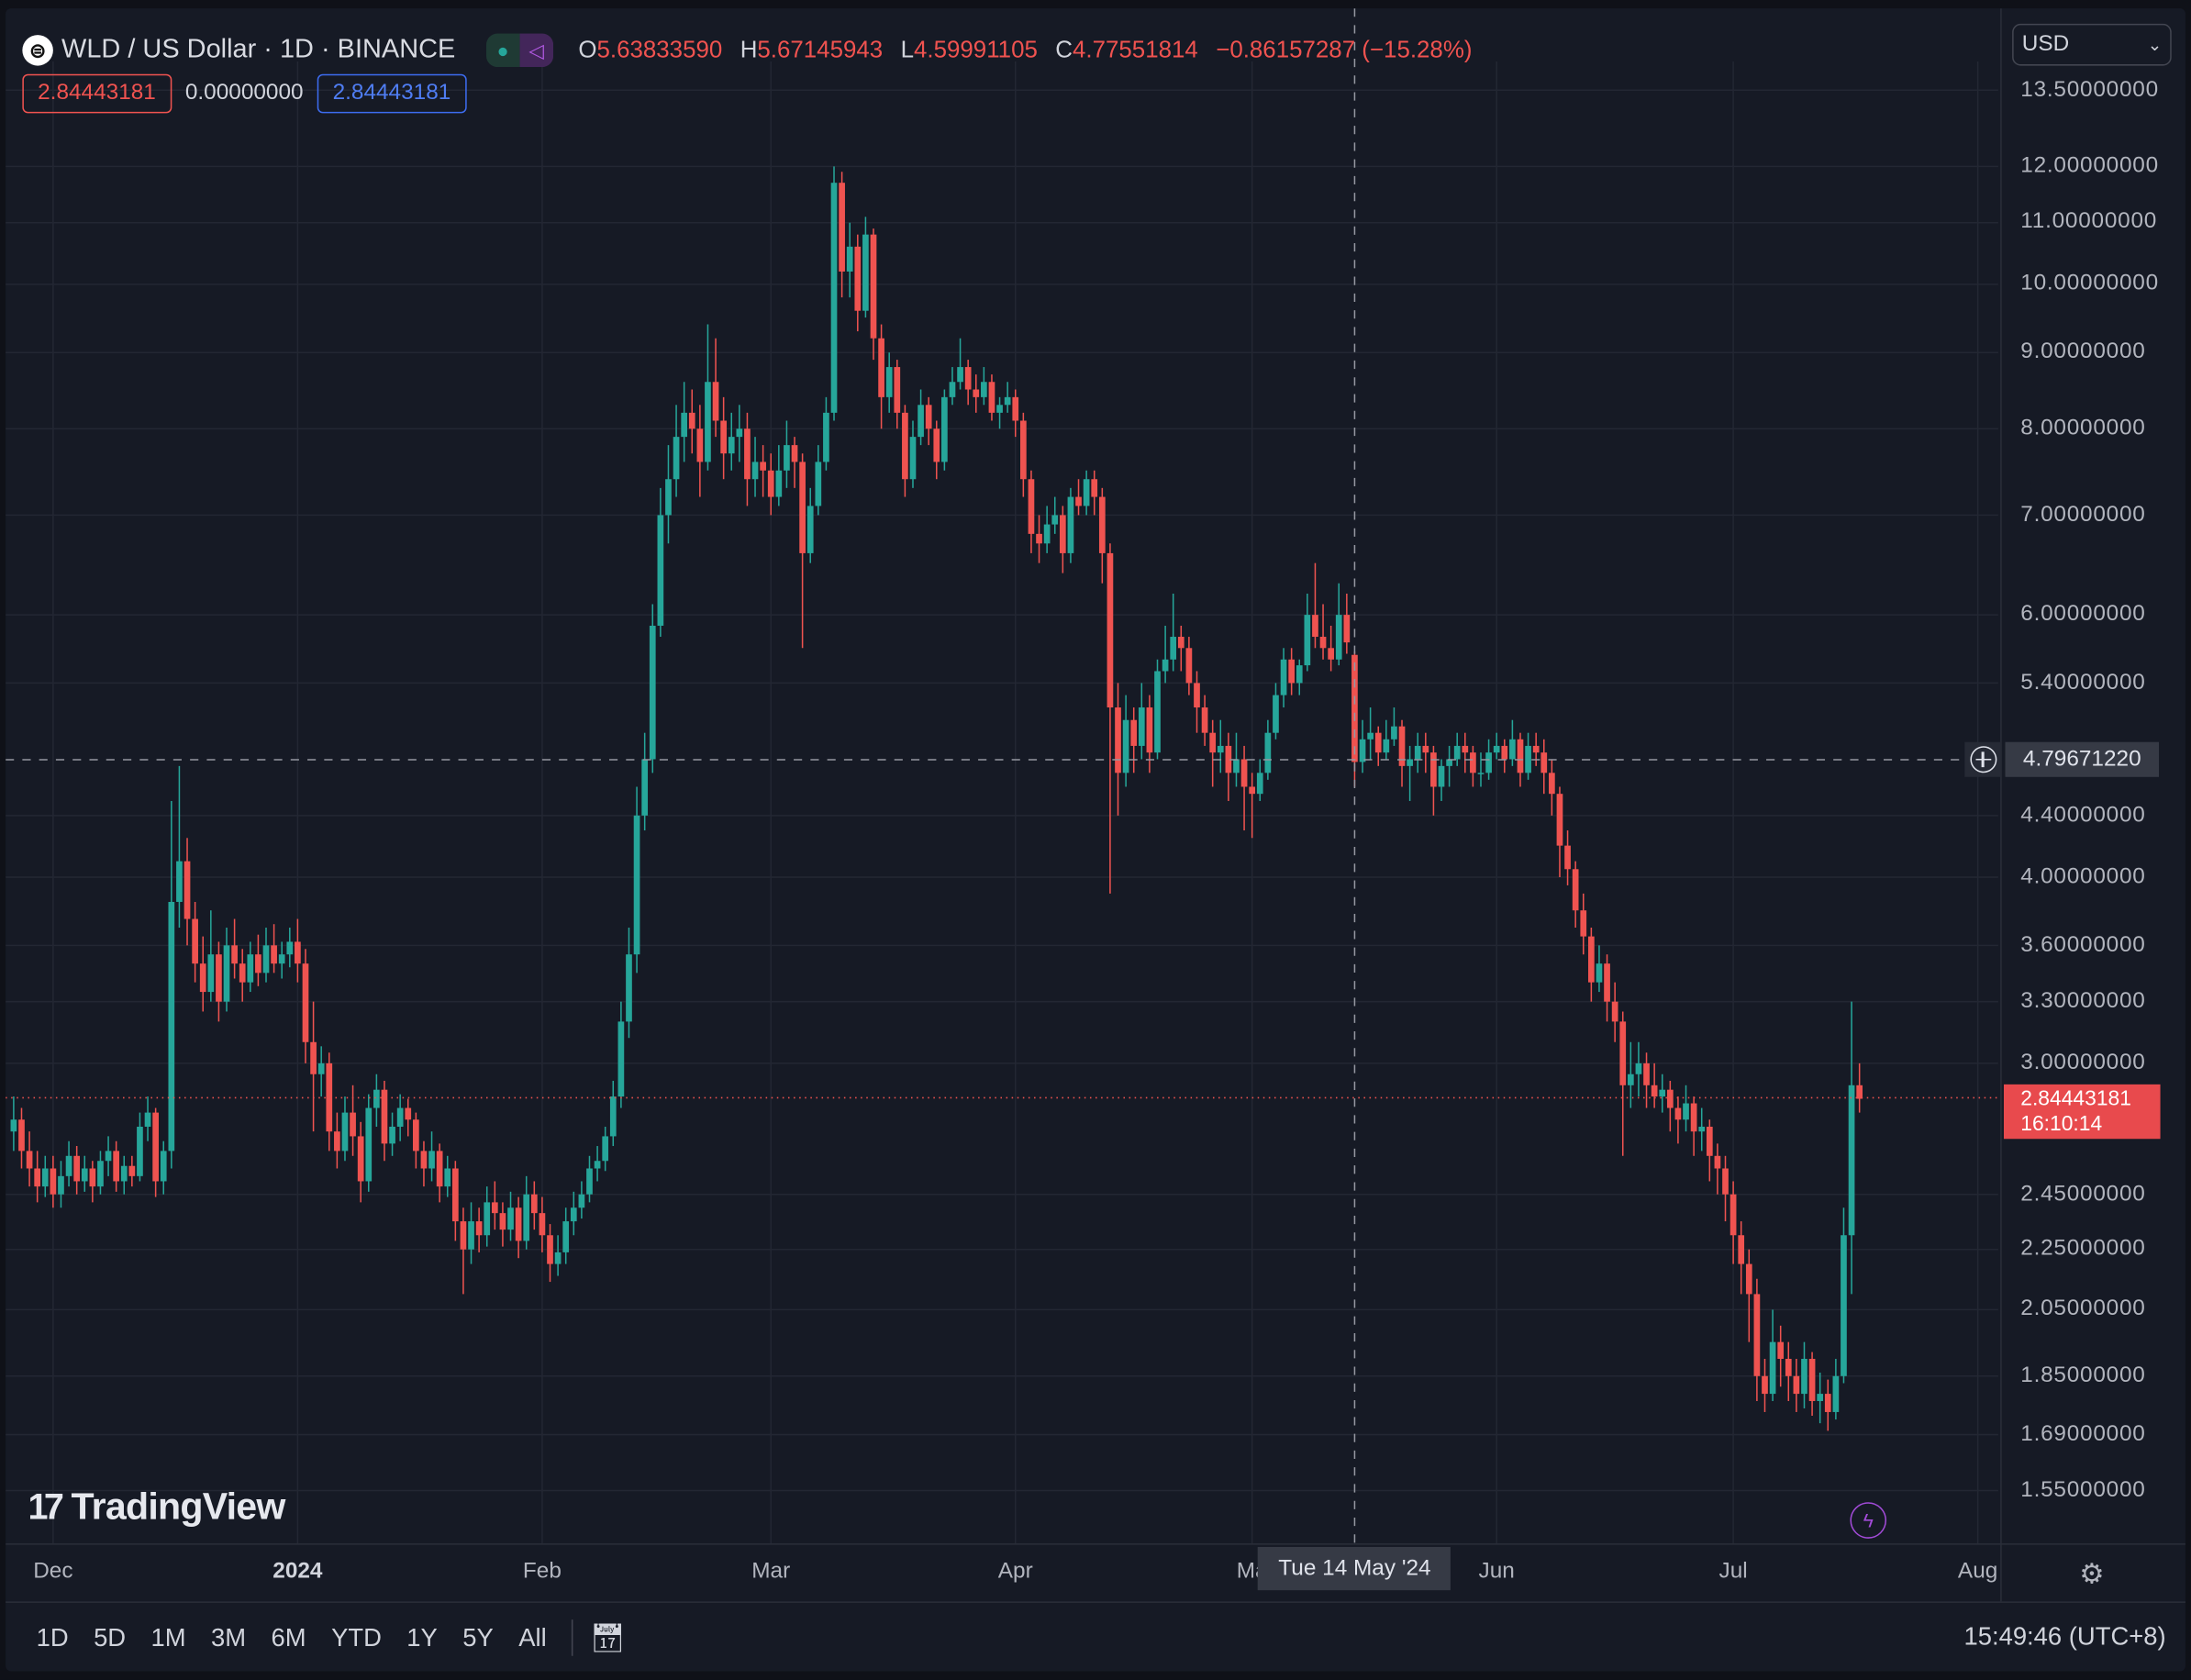 The width and height of the screenshot is (2191, 1680). Describe the element at coordinates (289, 1637) in the screenshot. I see `range-button-6m: 6M` at that location.